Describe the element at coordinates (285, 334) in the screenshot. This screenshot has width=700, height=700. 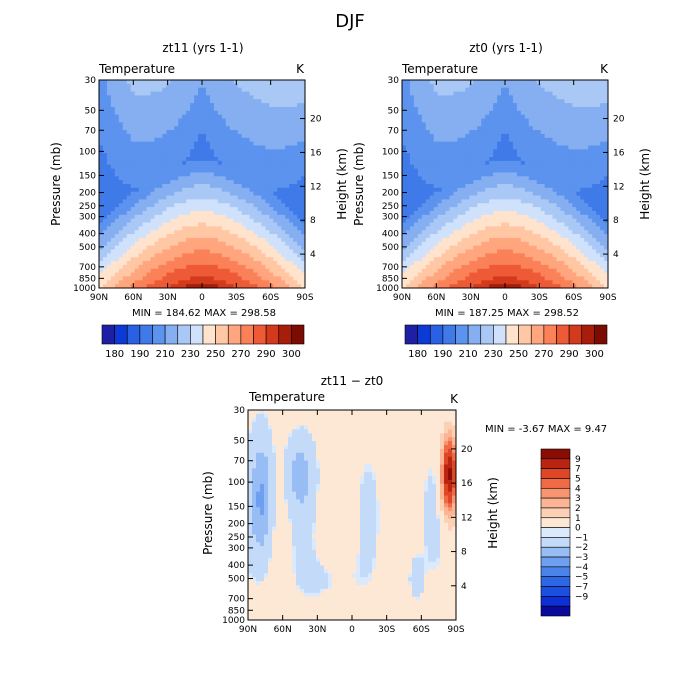
I see `colorbar-swatch` at that location.